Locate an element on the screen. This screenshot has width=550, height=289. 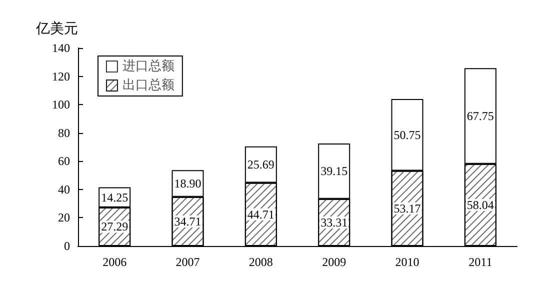
legend-label: 进口总额 is located at coordinates (148, 66).